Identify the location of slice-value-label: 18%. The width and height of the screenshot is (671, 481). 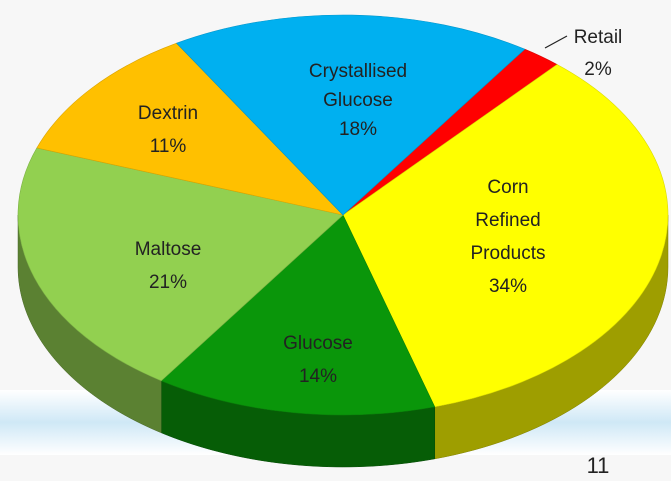
(358, 129).